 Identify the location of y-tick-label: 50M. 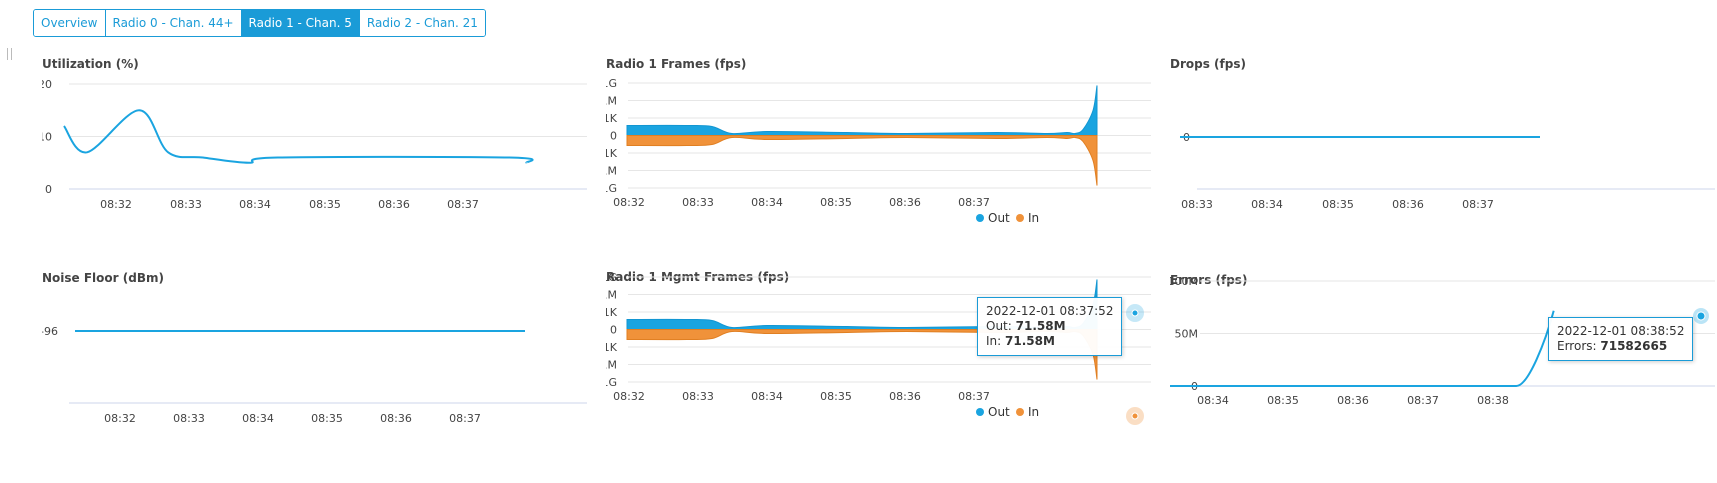
(1187, 334).